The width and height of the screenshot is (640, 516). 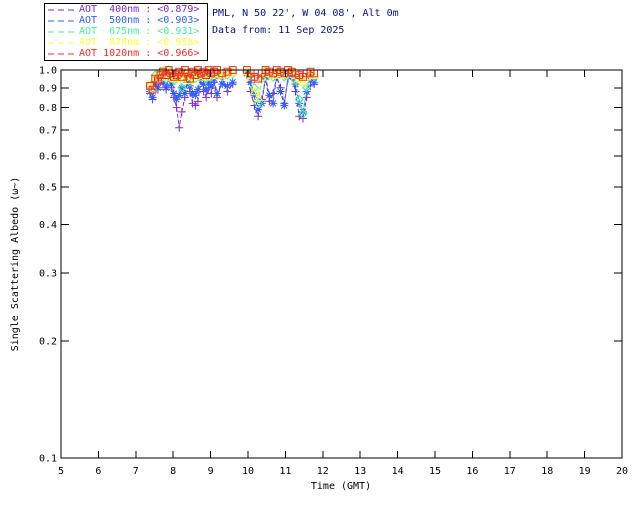 I want to click on legend-label: AOT 400nm : <0.879>, so click(x=139, y=10).